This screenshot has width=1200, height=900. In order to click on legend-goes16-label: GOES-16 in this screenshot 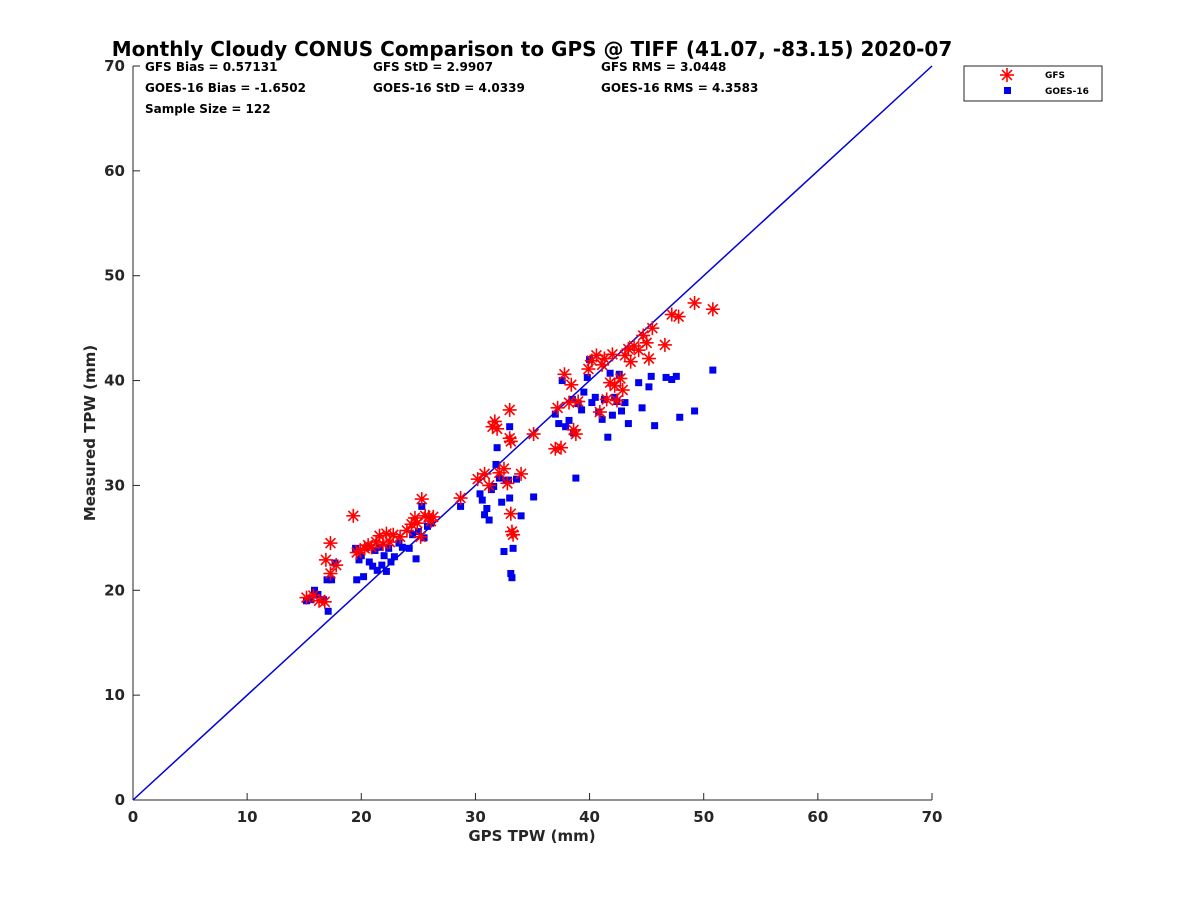, I will do `click(1067, 92)`.